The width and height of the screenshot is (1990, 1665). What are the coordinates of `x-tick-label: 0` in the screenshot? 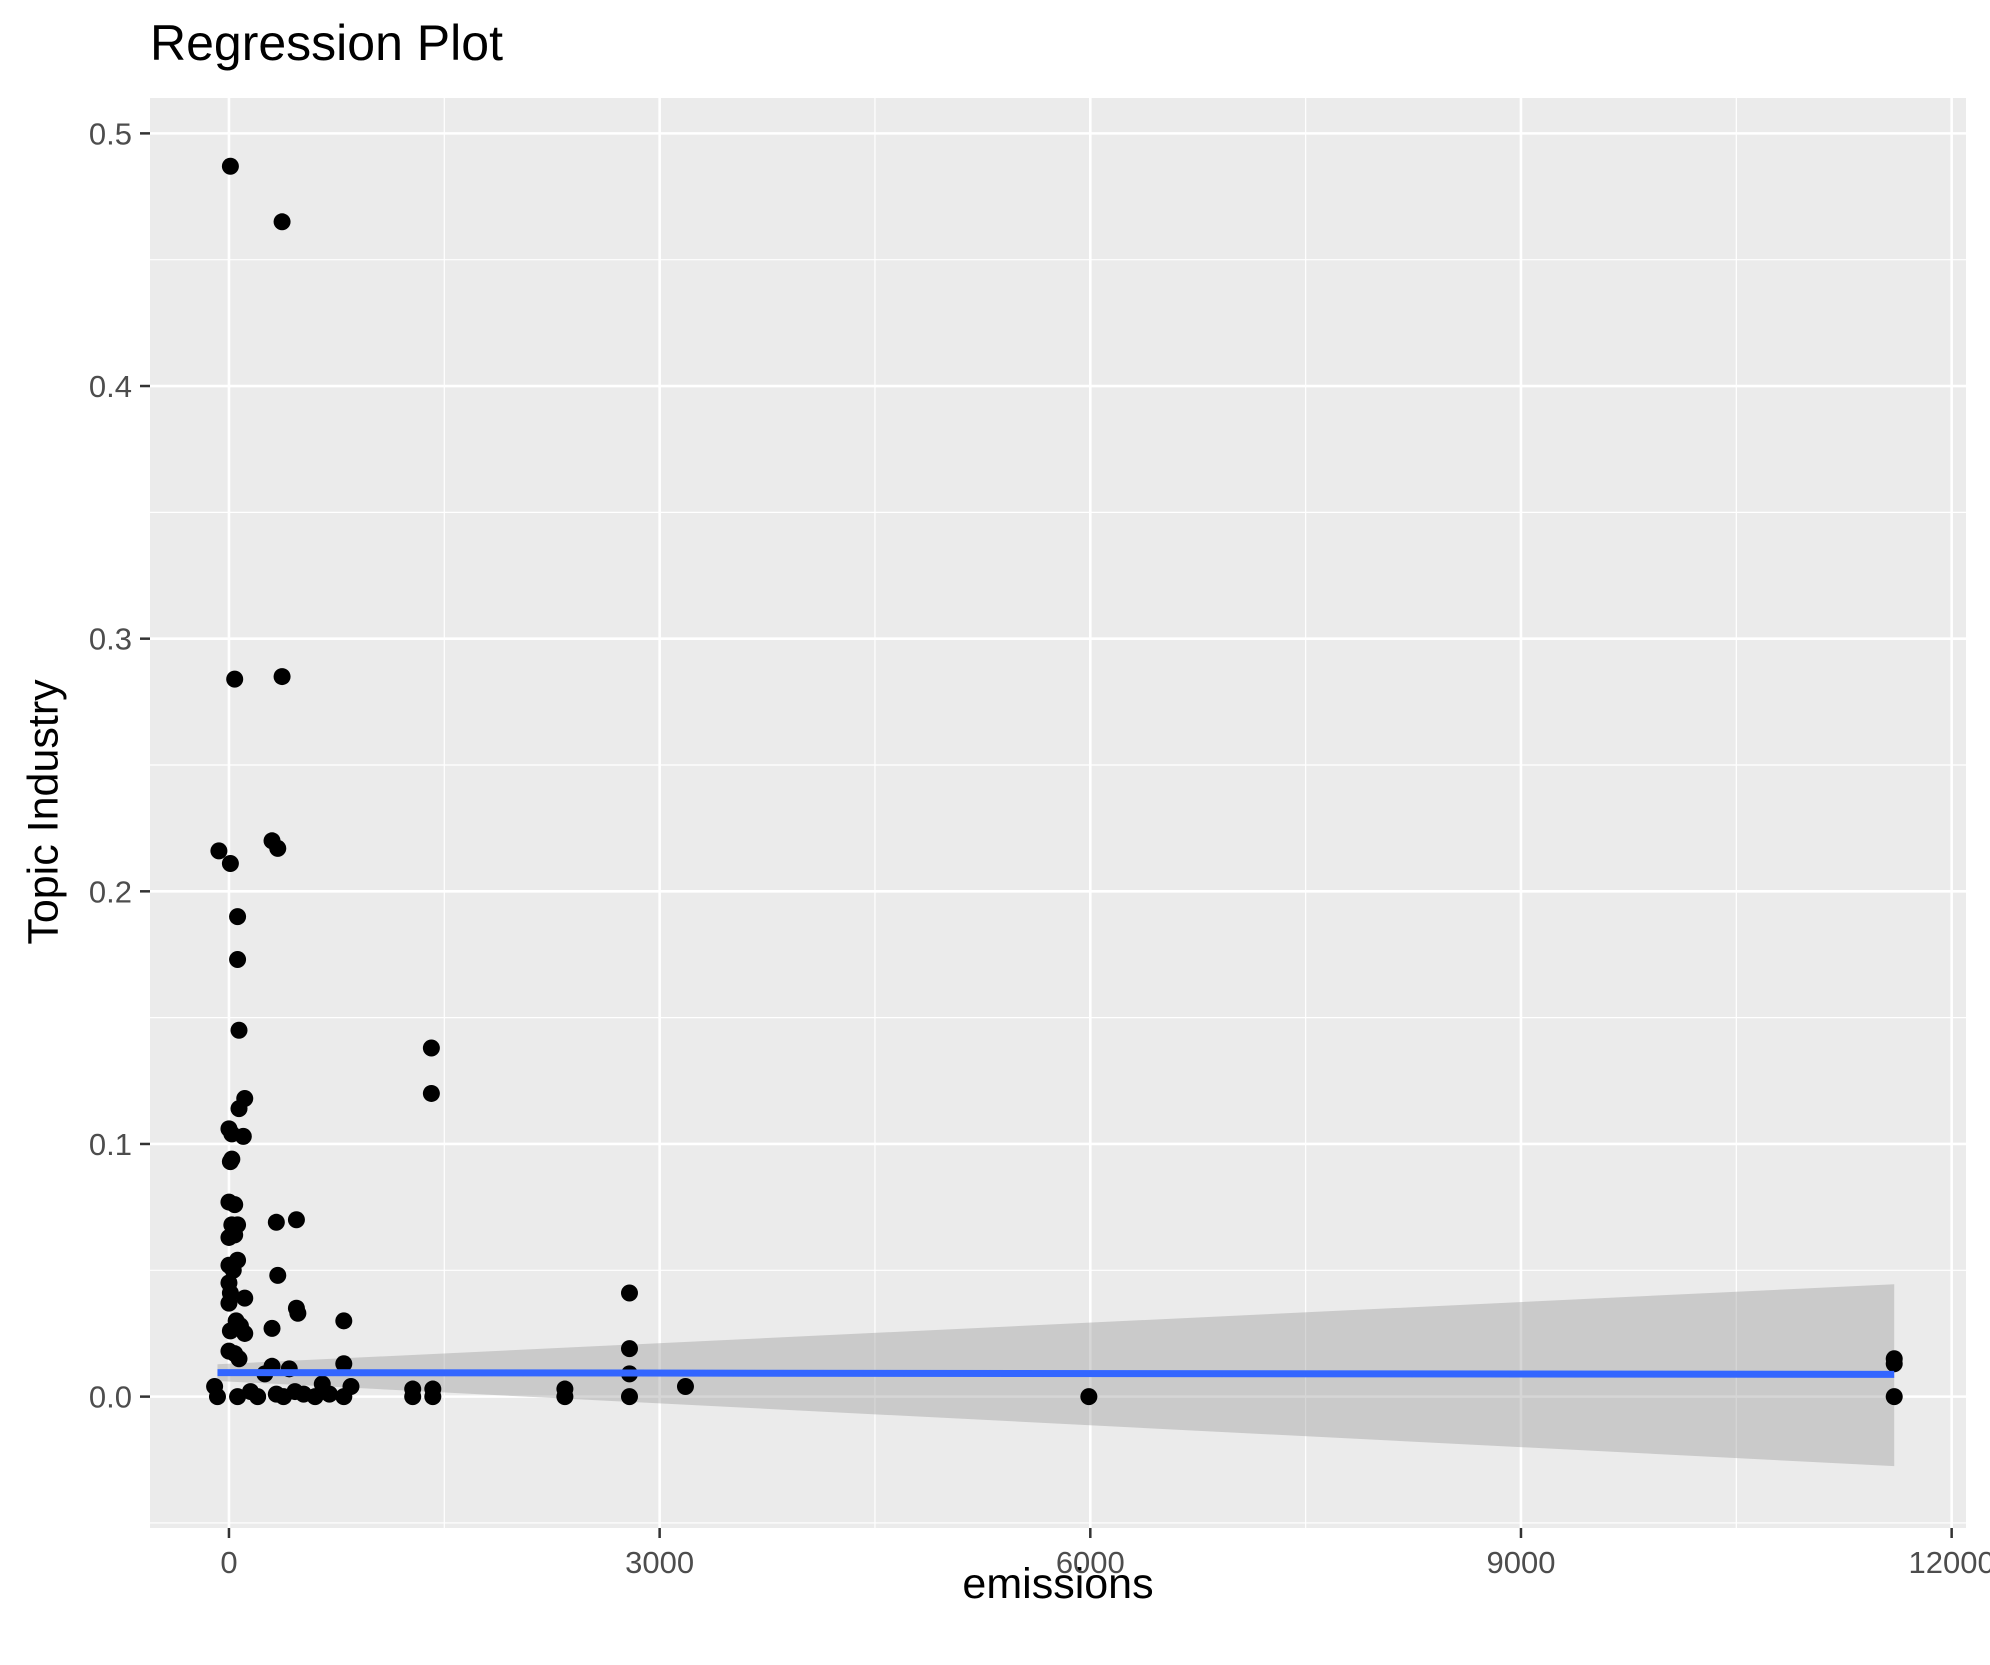 It's located at (228, 1562).